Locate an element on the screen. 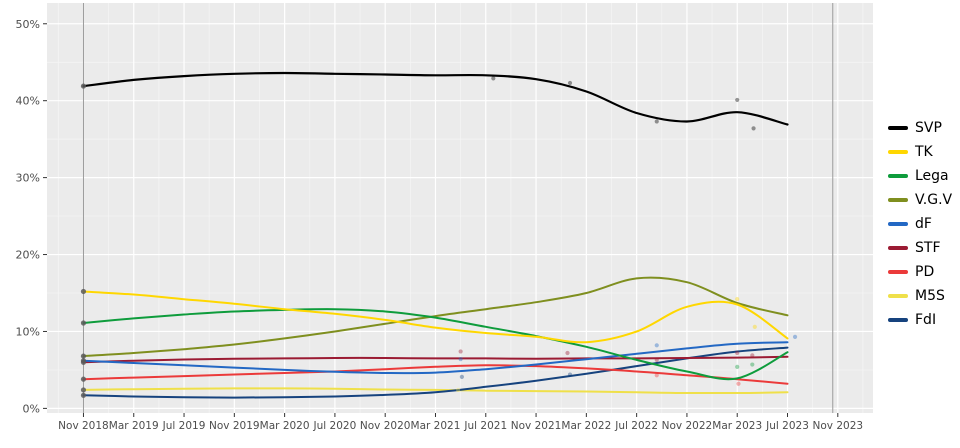  x-tick-label: Nov 2018 is located at coordinates (83, 426).